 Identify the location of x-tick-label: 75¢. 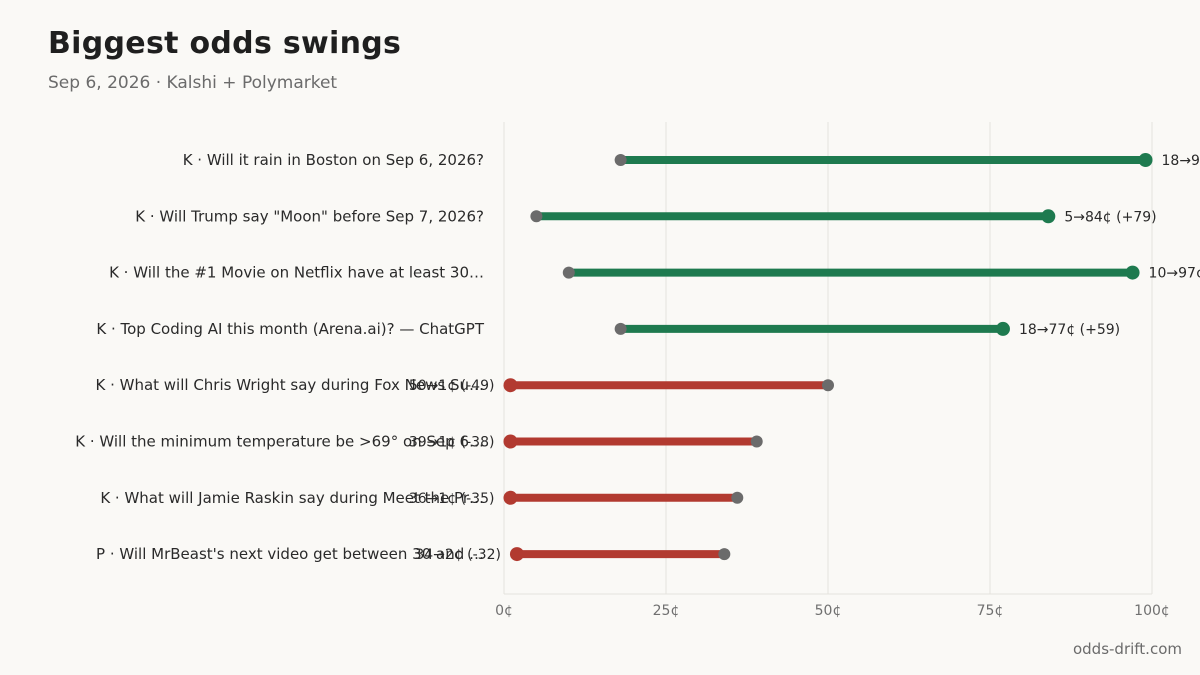
(990, 611).